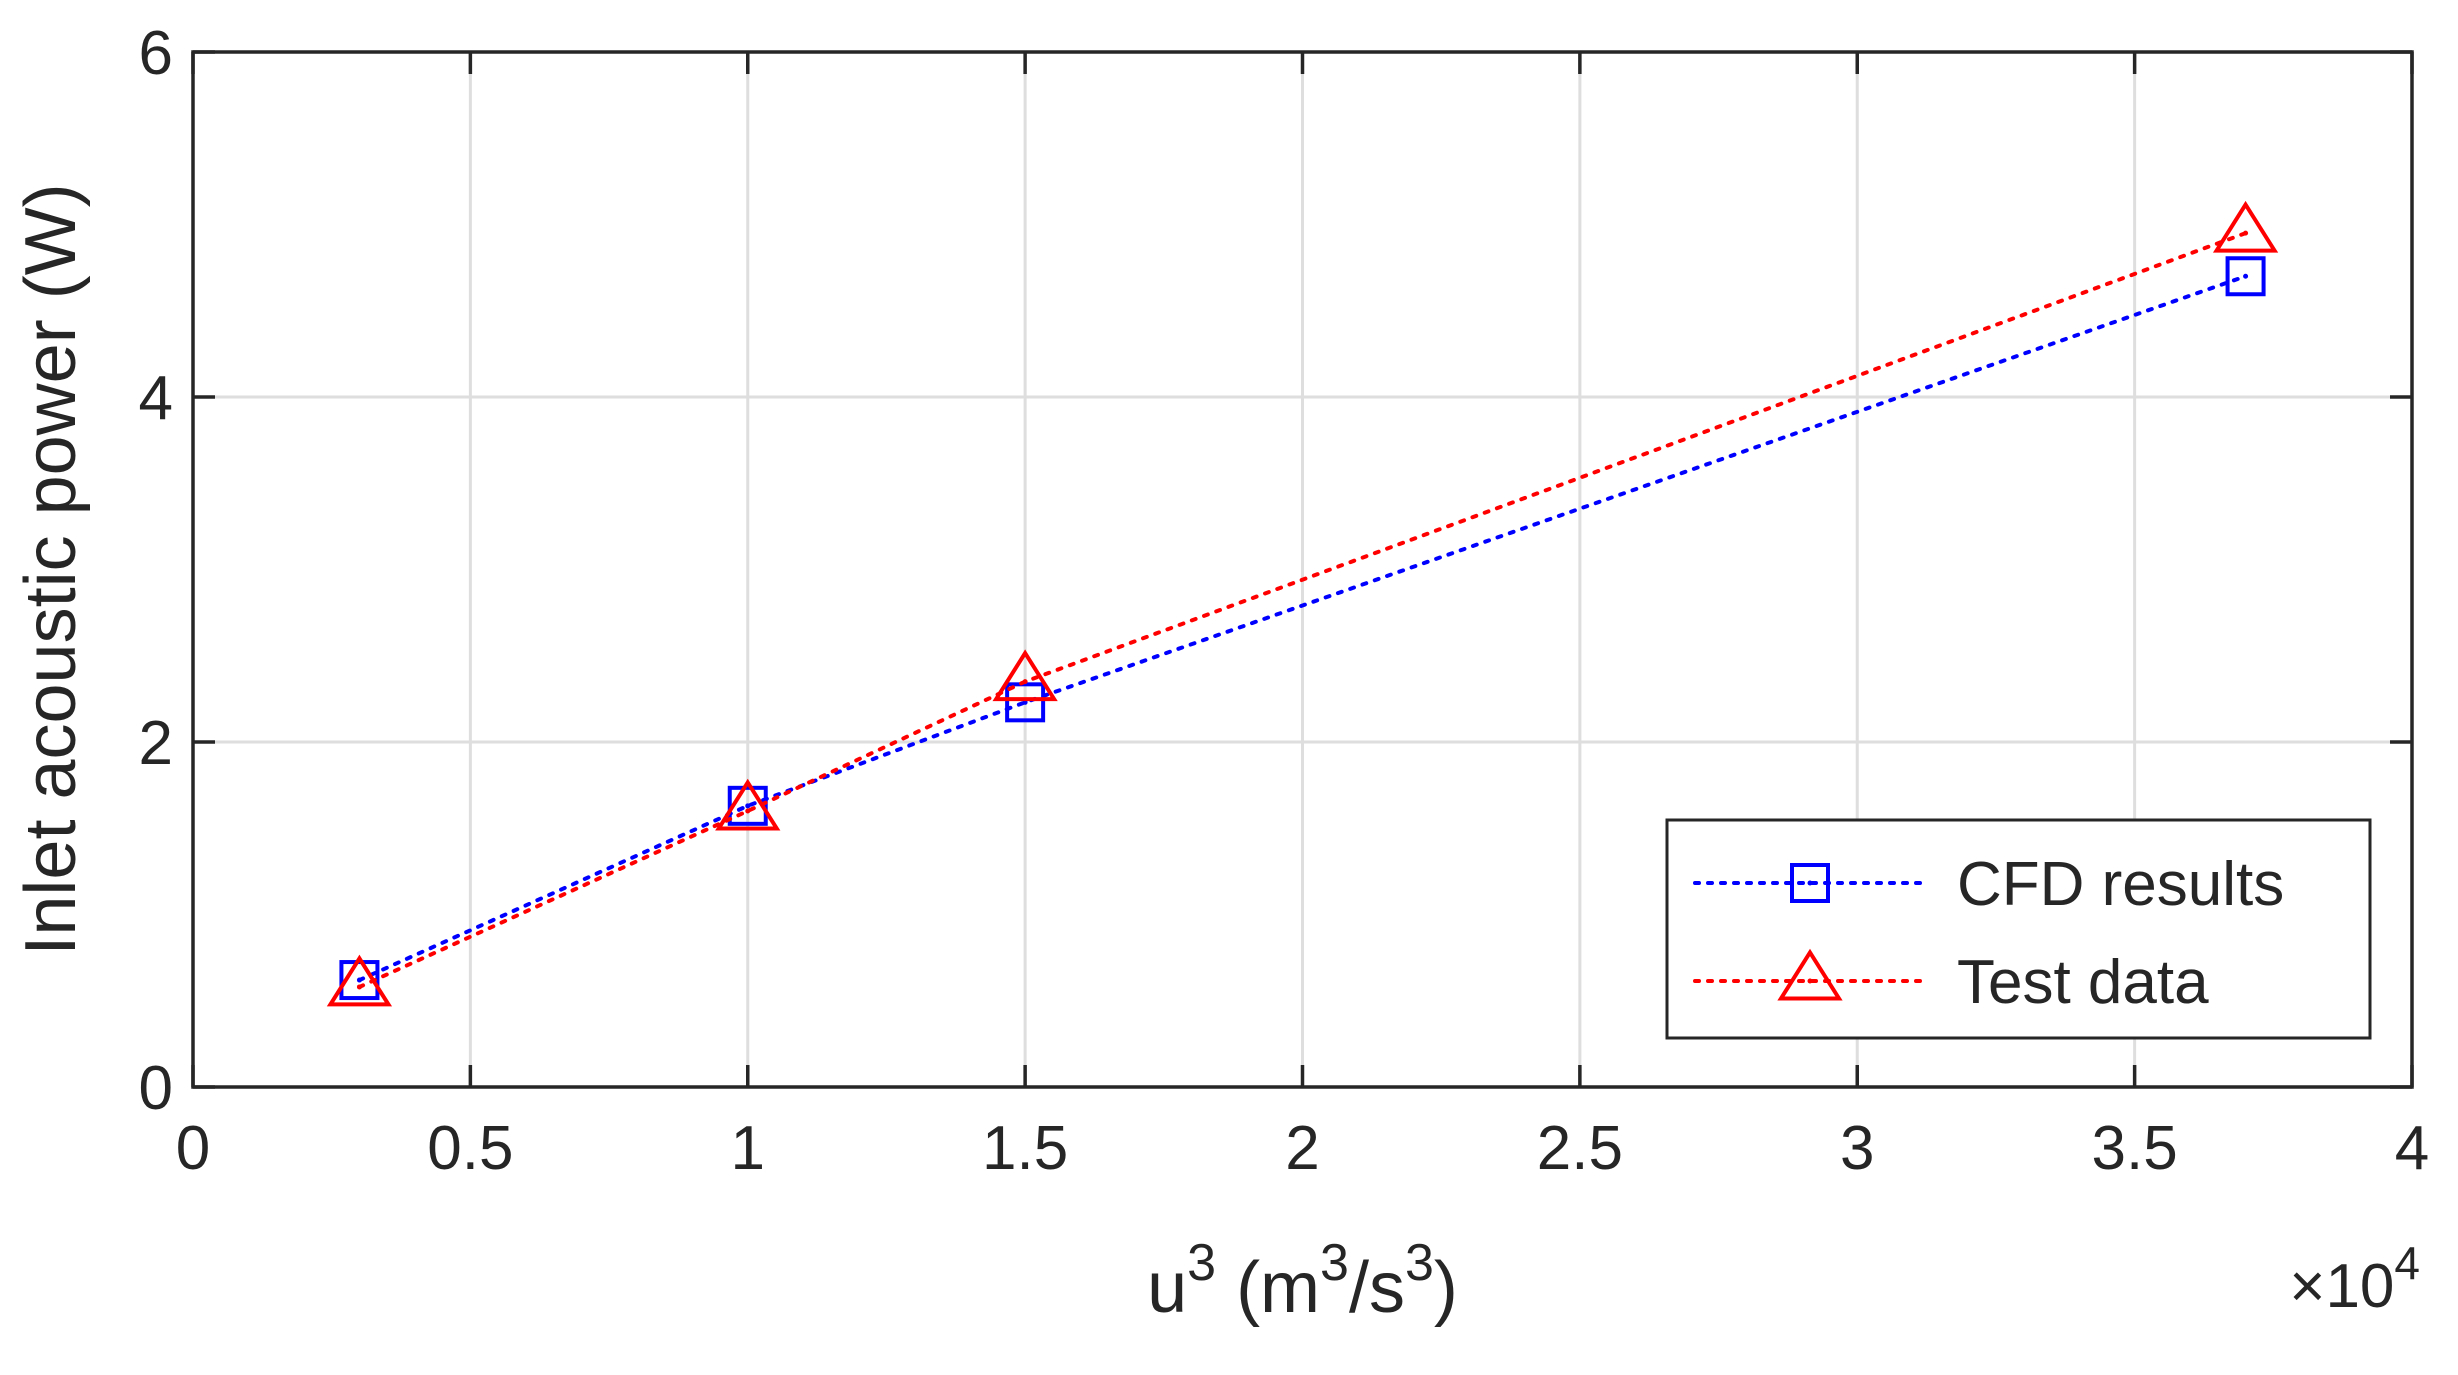 This screenshot has width=2458, height=1375. What do you see at coordinates (470, 1148) in the screenshot?
I see `x-tick-label: 0.5` at bounding box center [470, 1148].